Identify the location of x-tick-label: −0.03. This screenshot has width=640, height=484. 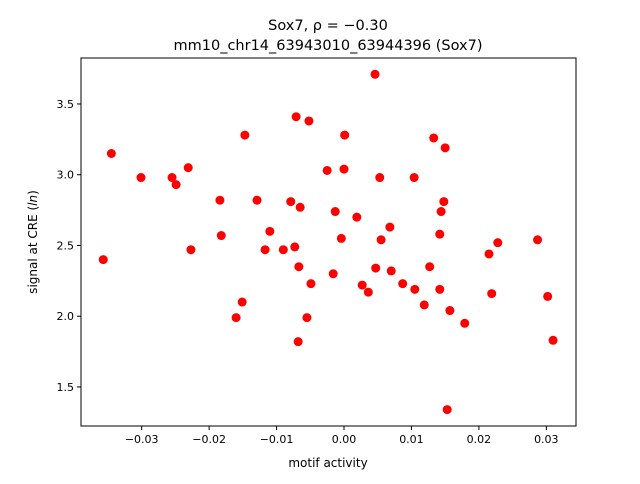
(142, 439).